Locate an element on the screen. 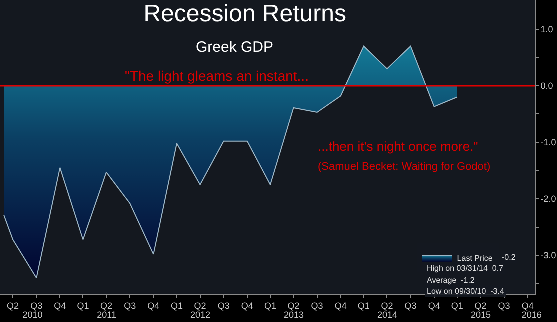 This screenshot has width=557, height=322. x2-tick-label: 2016 is located at coordinates (532, 315).